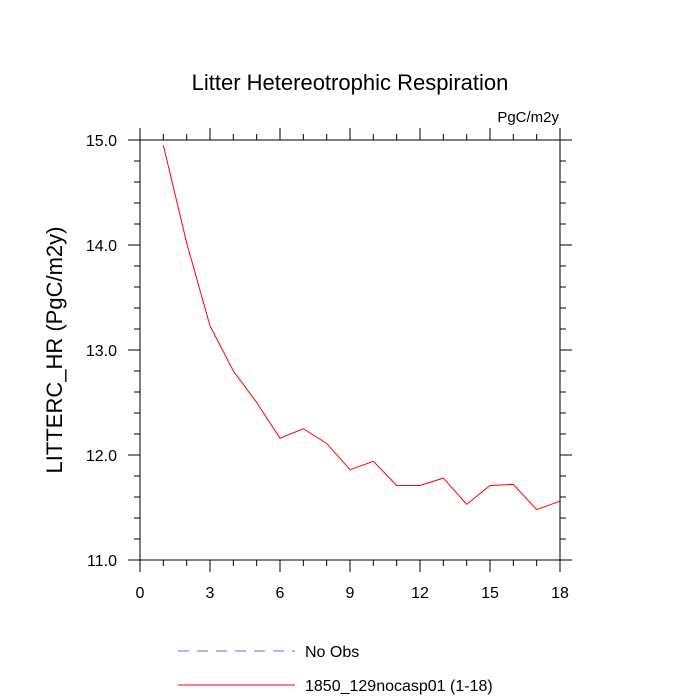 The image size is (700, 700). I want to click on x-tick-label: 0, so click(140, 593).